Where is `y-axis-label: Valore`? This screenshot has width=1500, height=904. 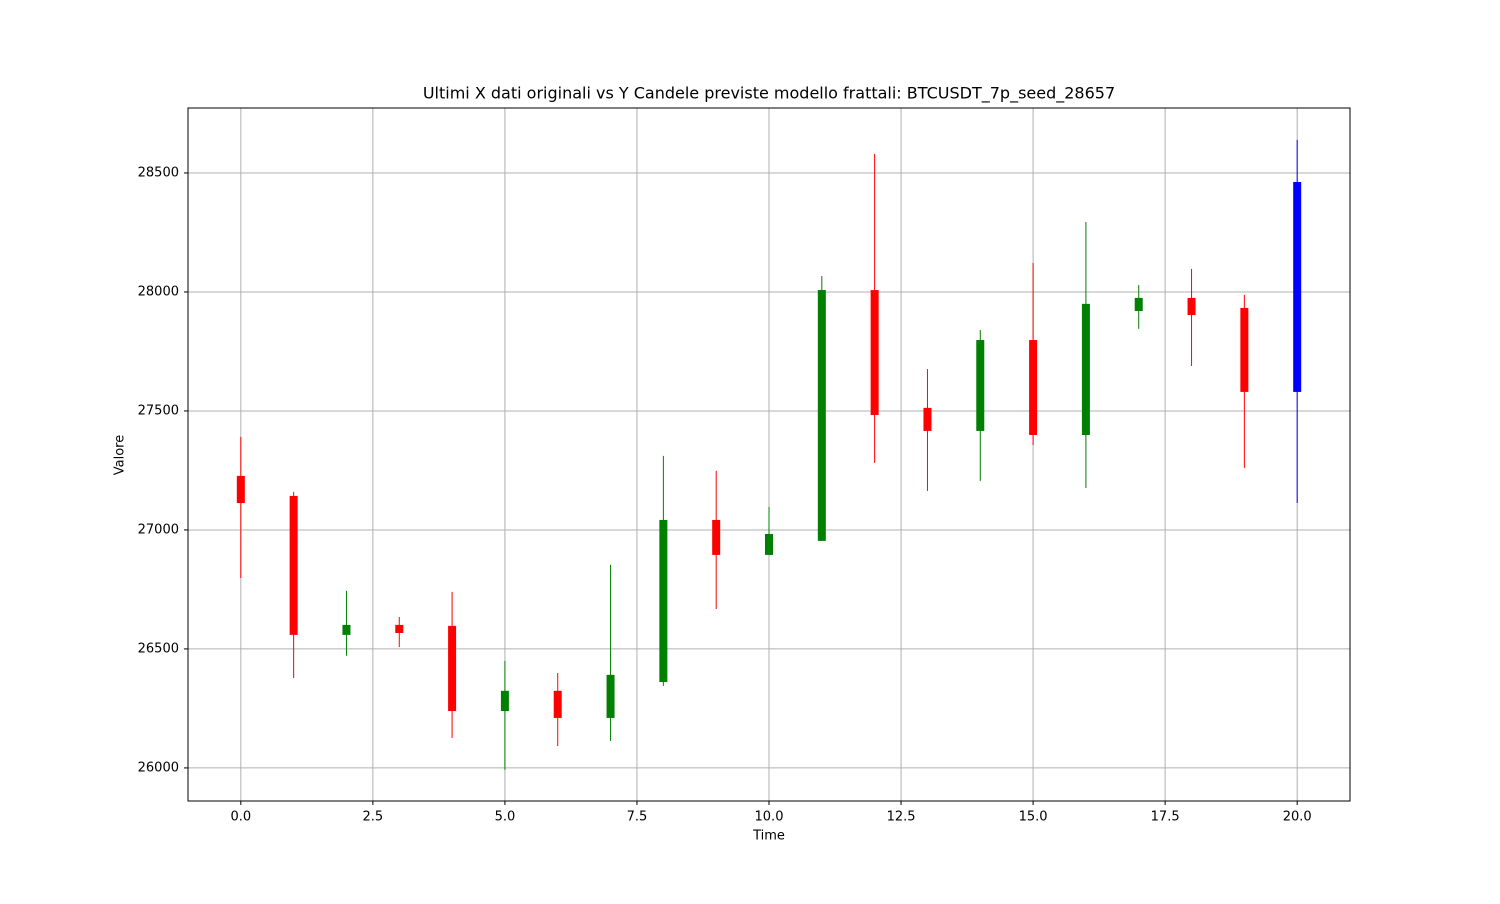 y-axis-label: Valore is located at coordinates (120, 455).